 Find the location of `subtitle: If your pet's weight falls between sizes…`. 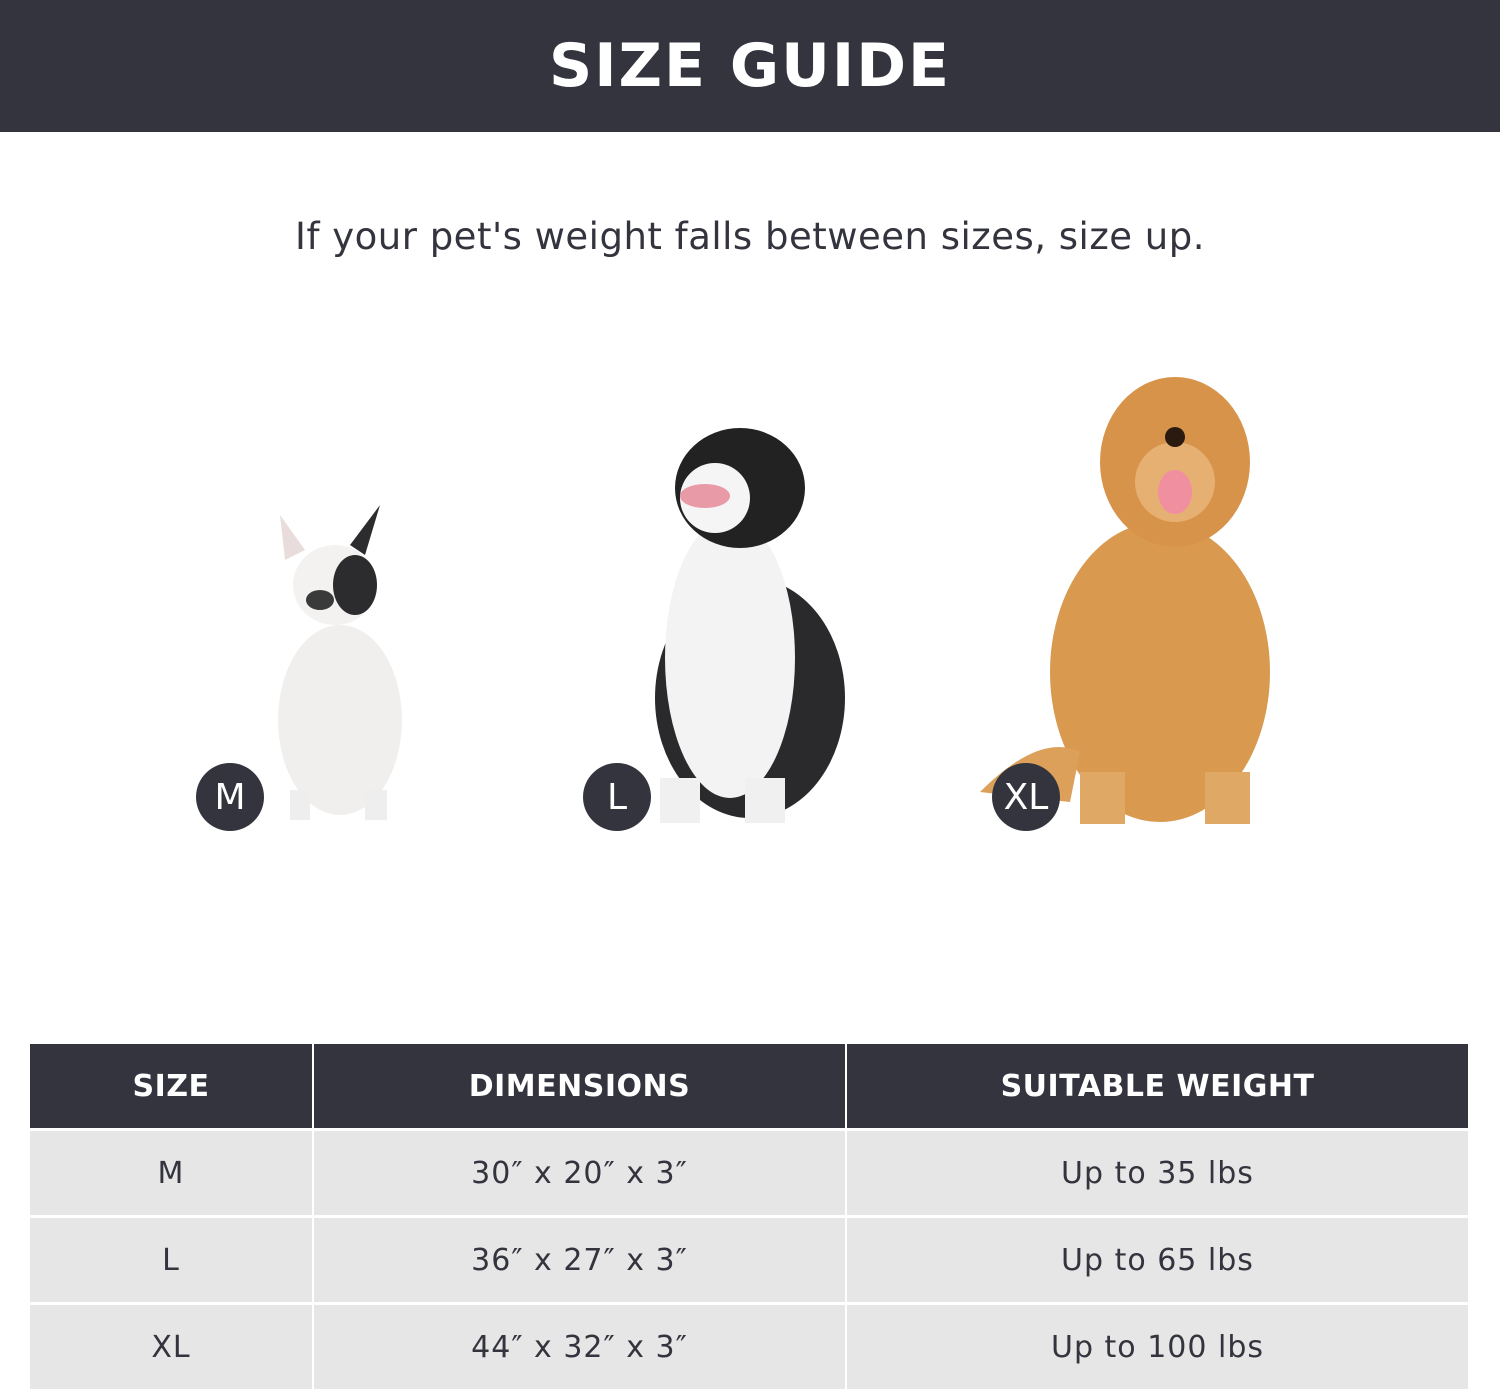

subtitle: If your pet's weight falls between sizes… is located at coordinates (750, 236).